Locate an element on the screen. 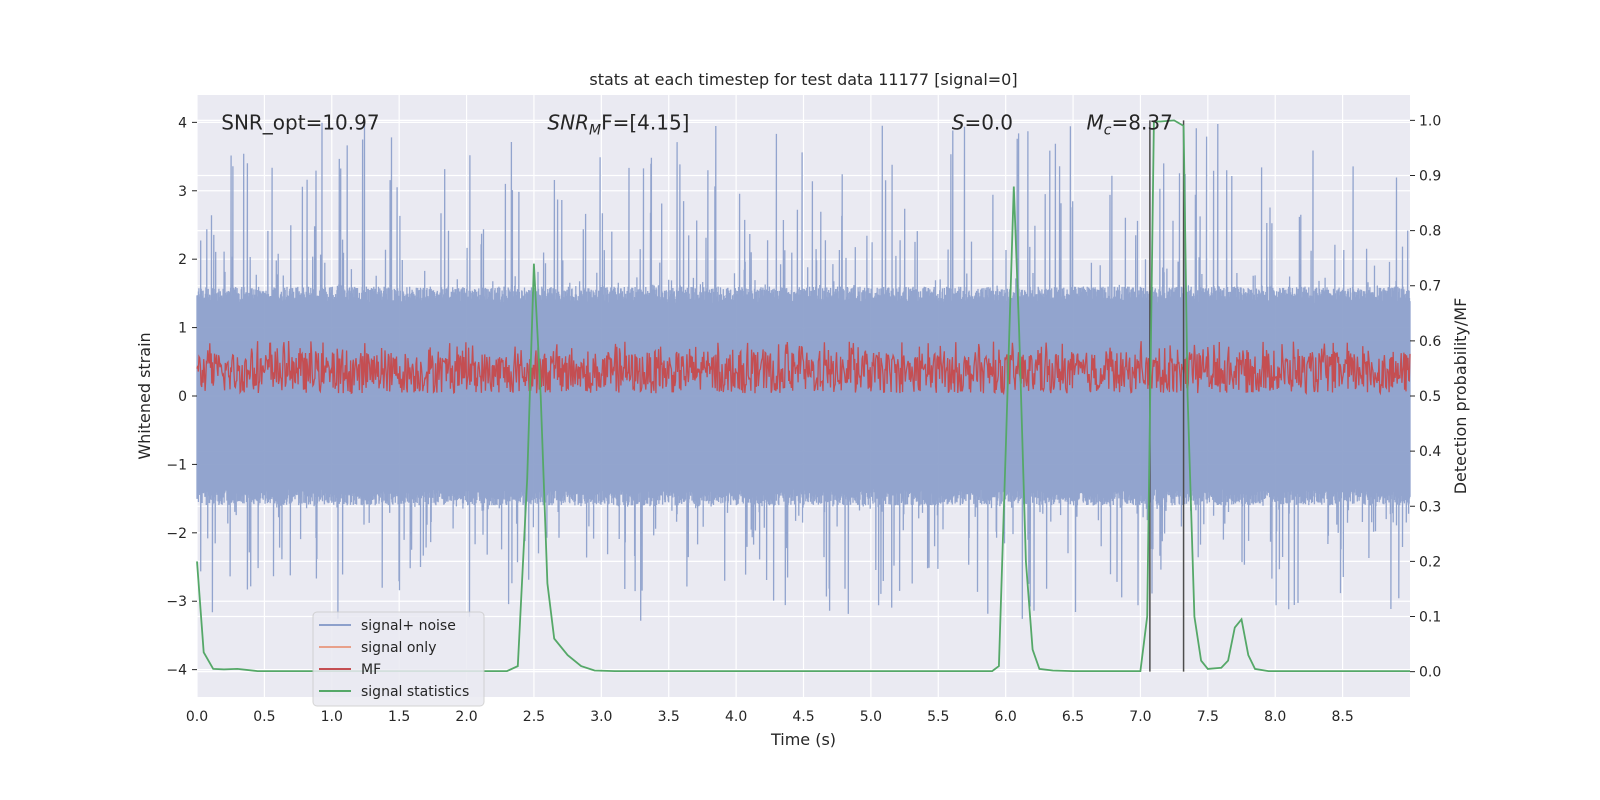  x-tick-label: 1.5 is located at coordinates (399, 717).